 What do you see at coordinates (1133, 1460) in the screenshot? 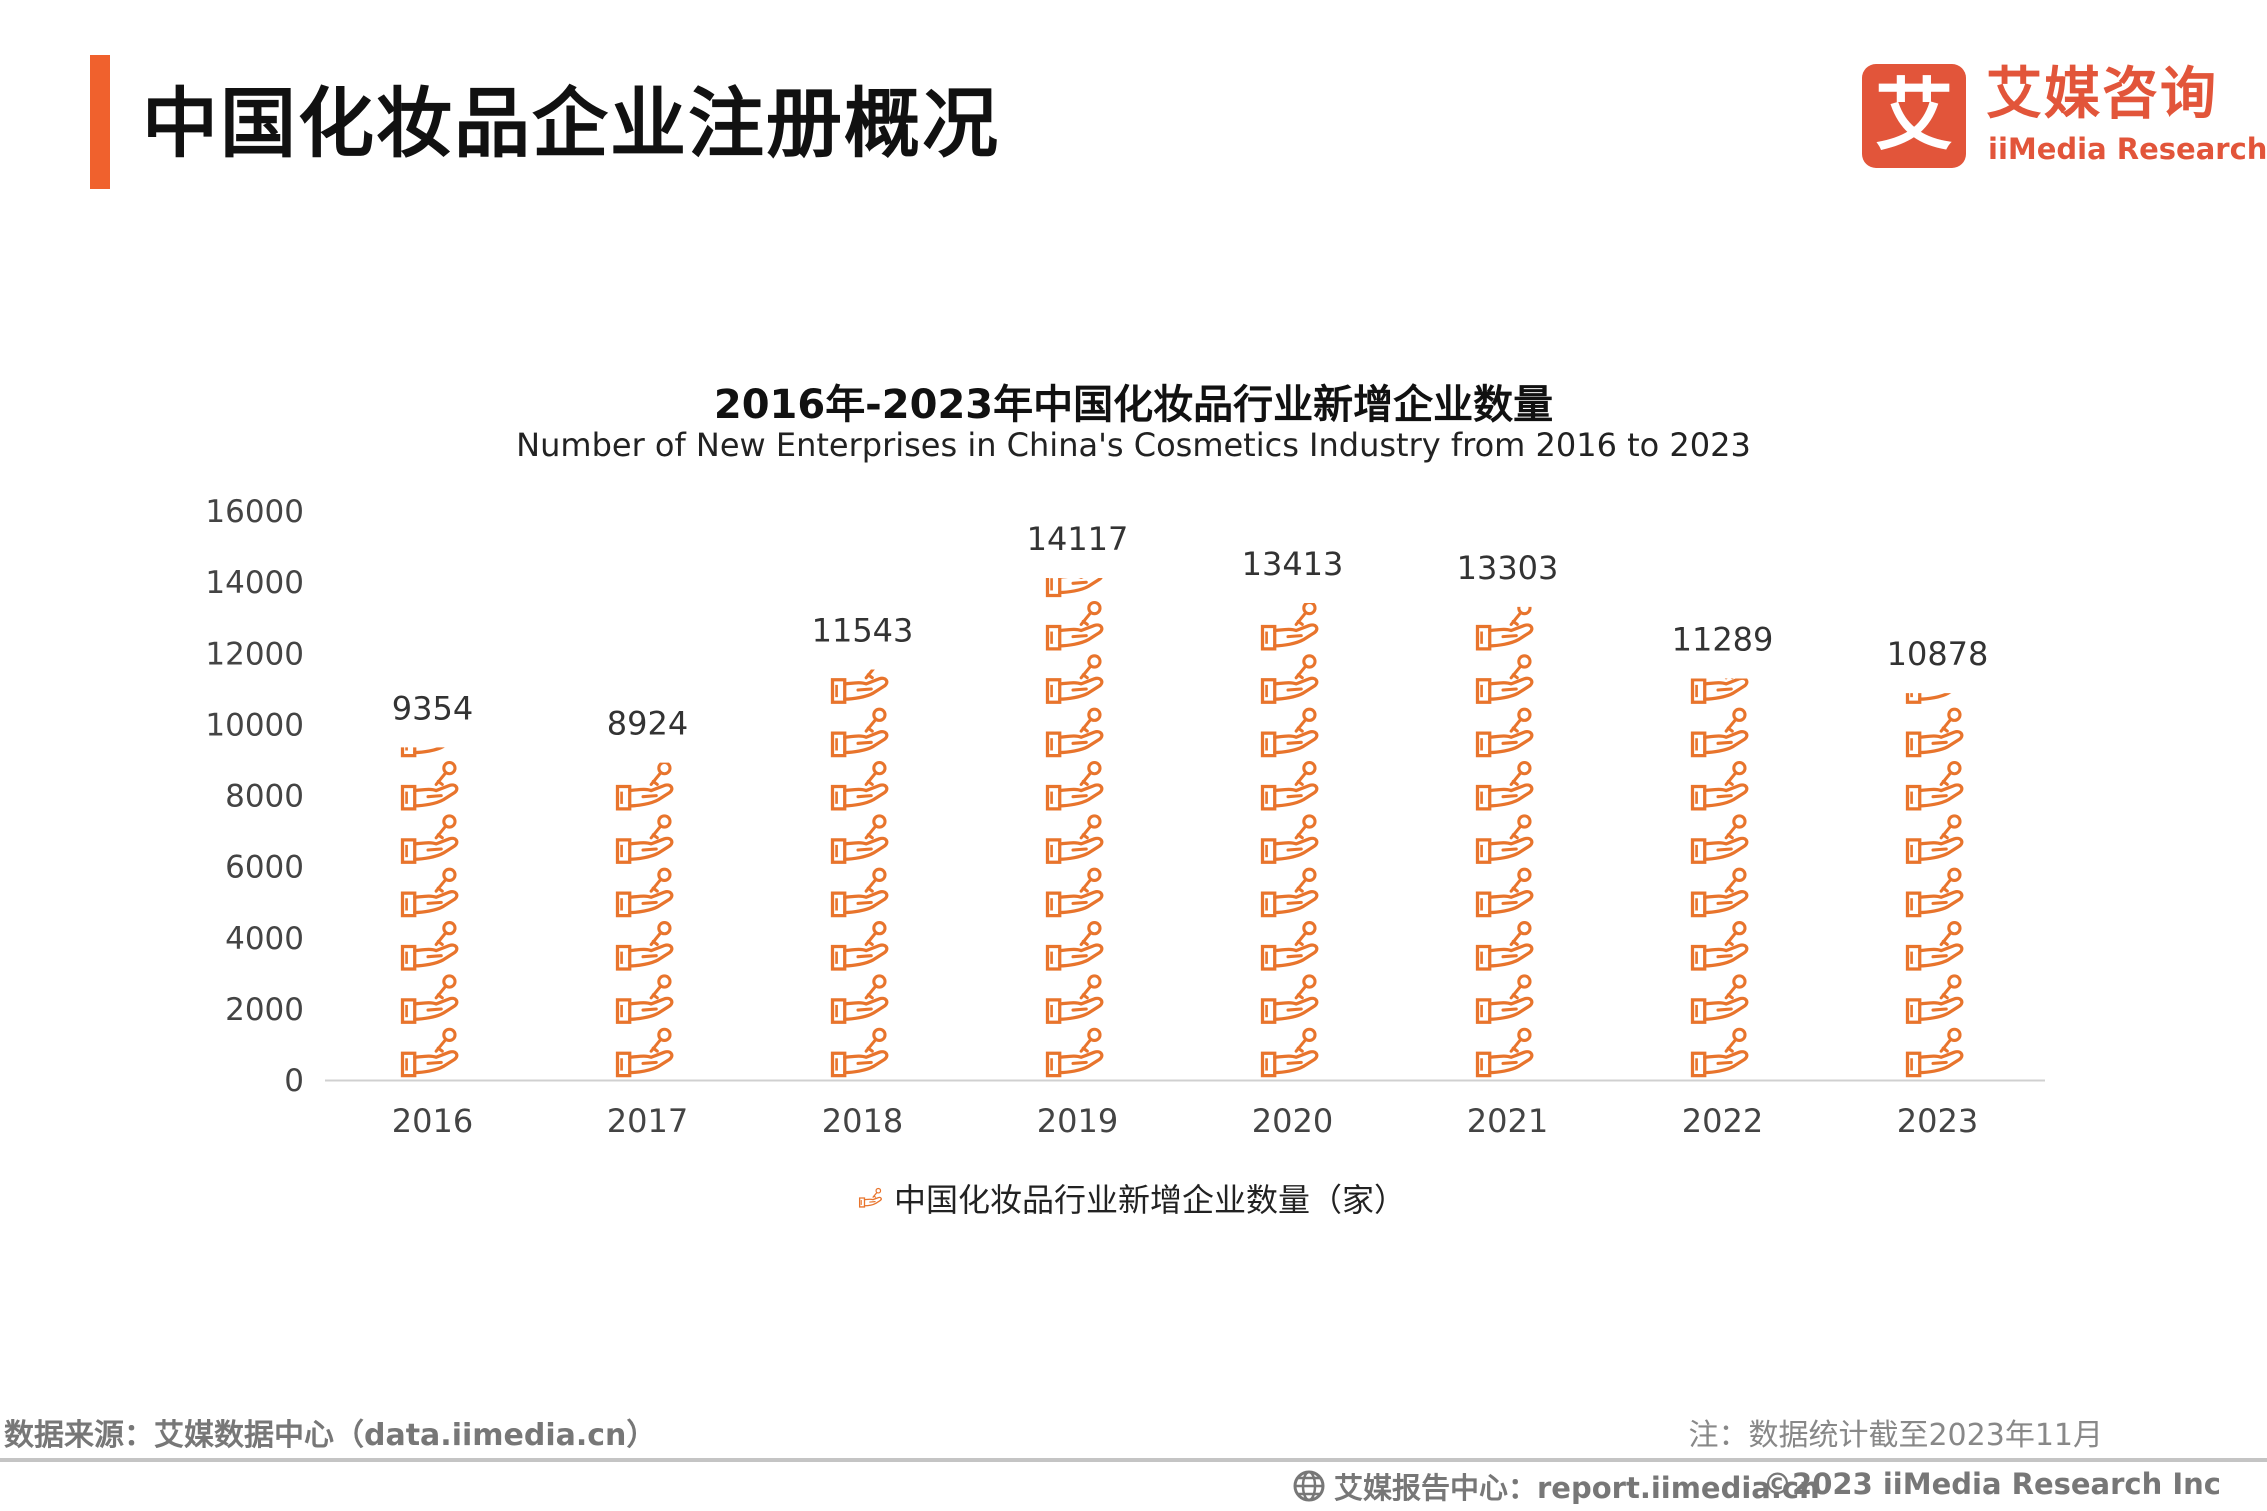
I see `footer-divider` at bounding box center [1133, 1460].